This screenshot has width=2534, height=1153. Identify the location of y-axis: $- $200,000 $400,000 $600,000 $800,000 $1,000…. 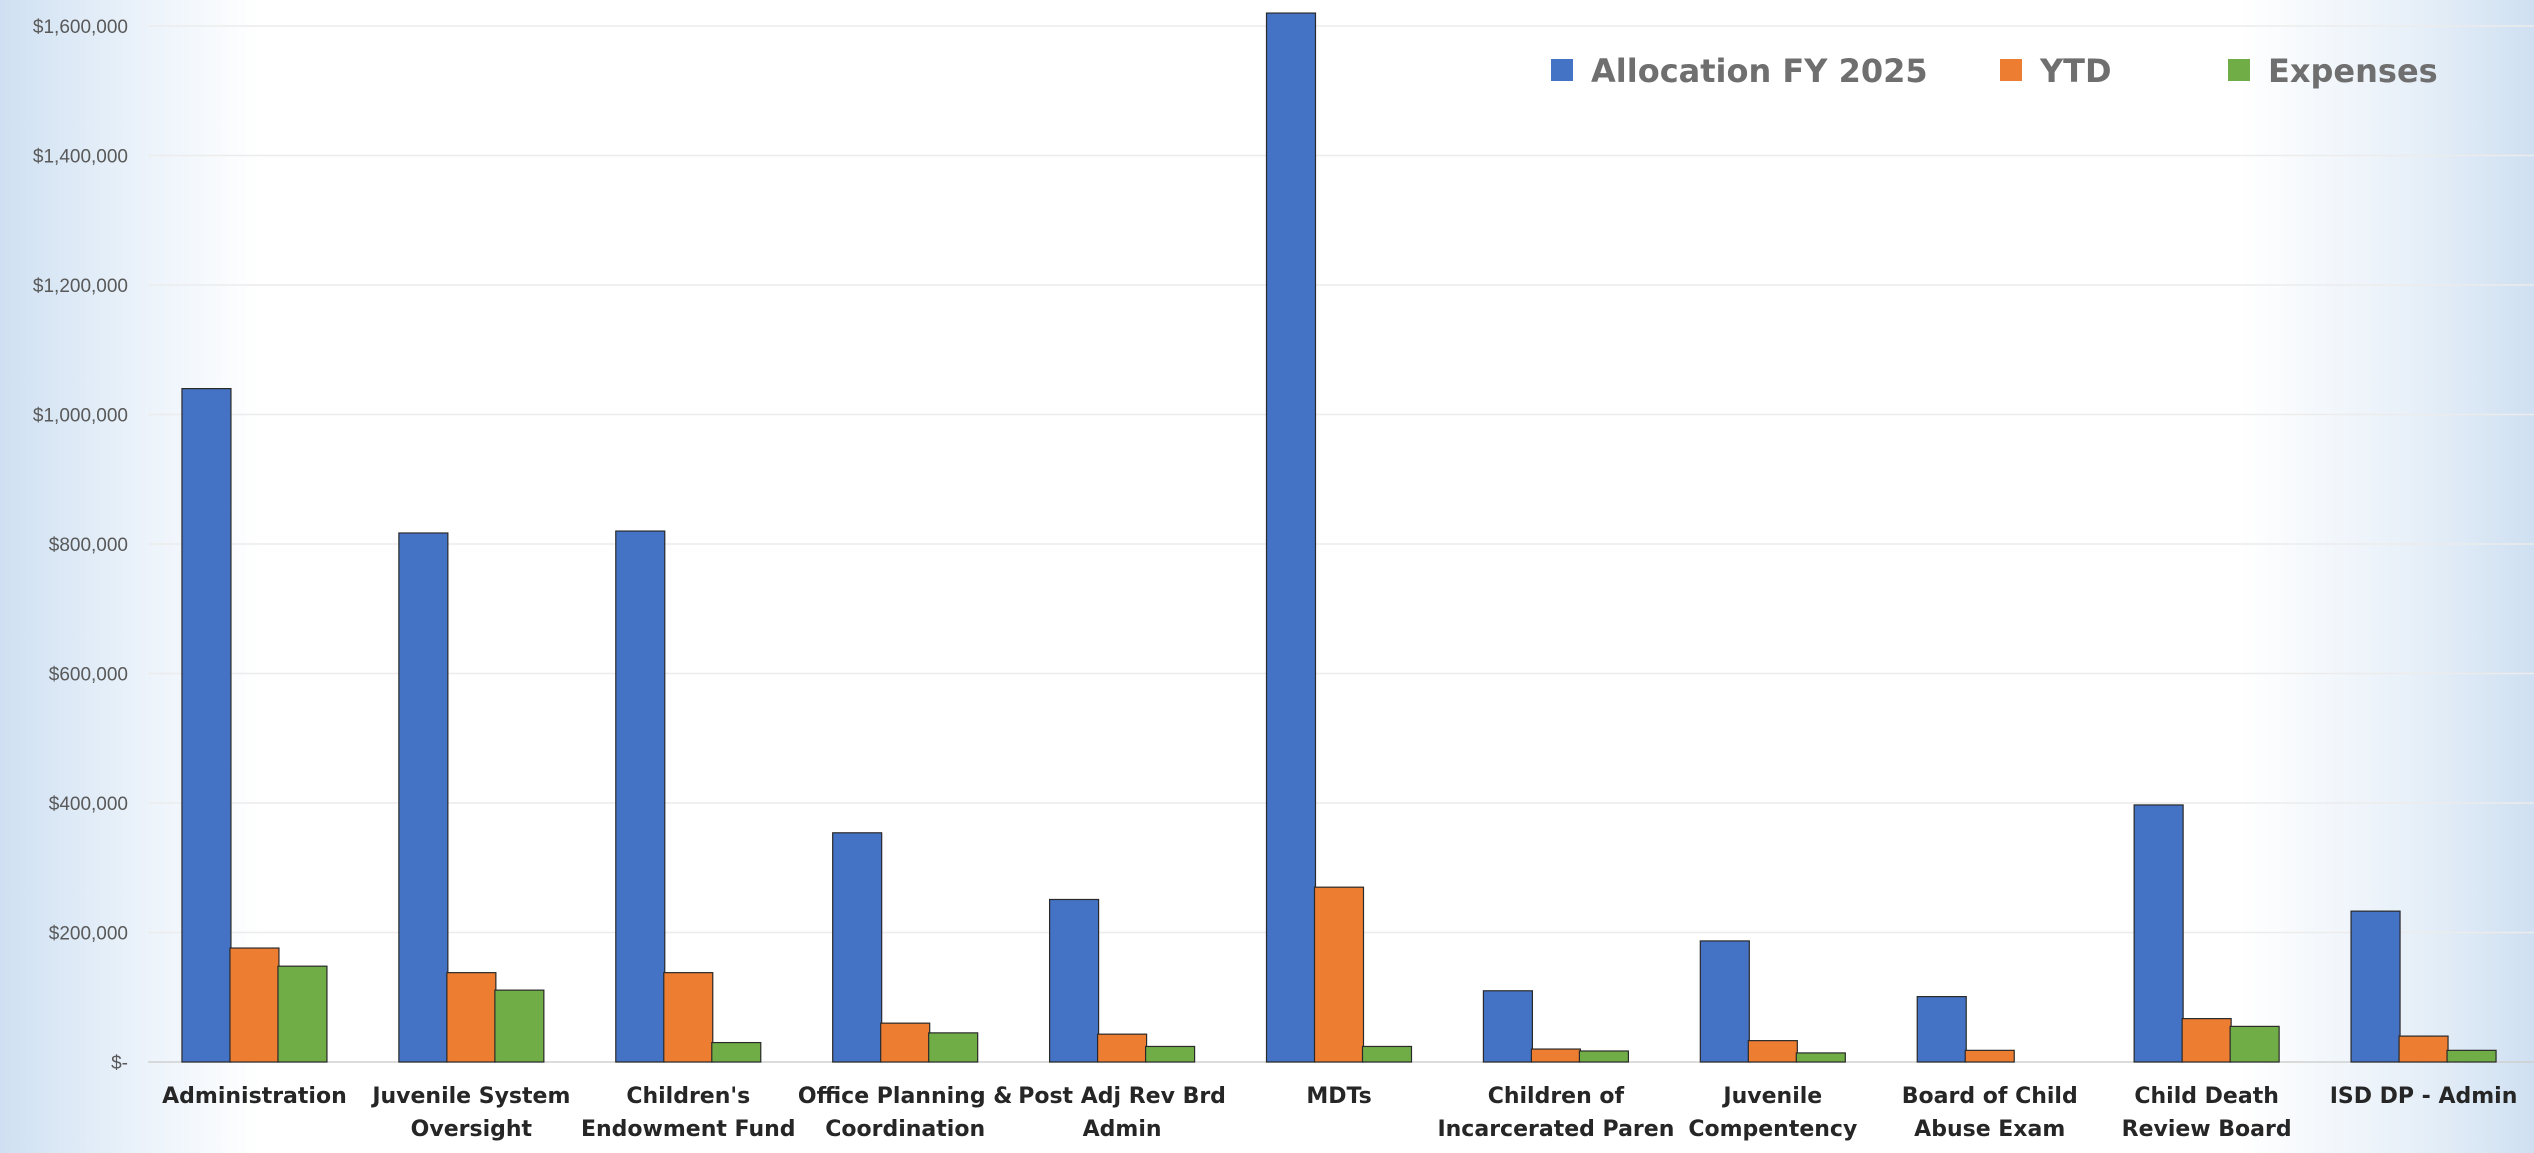
(80, 545).